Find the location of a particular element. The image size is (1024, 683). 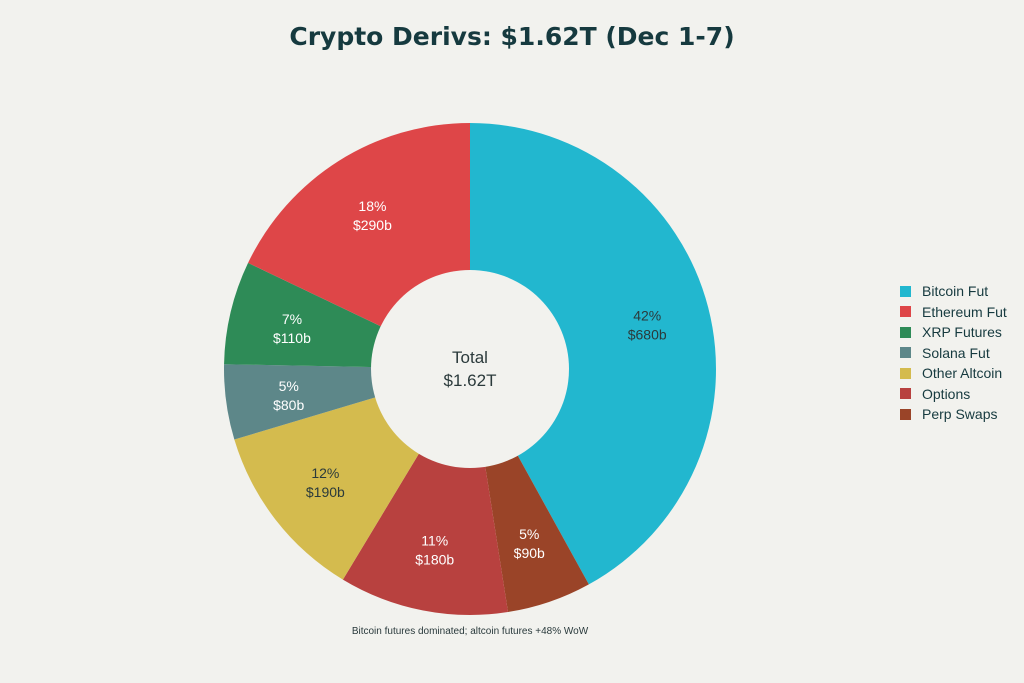

legend-item-ethereum-fut: Ethereum Fut is located at coordinates (953, 312).